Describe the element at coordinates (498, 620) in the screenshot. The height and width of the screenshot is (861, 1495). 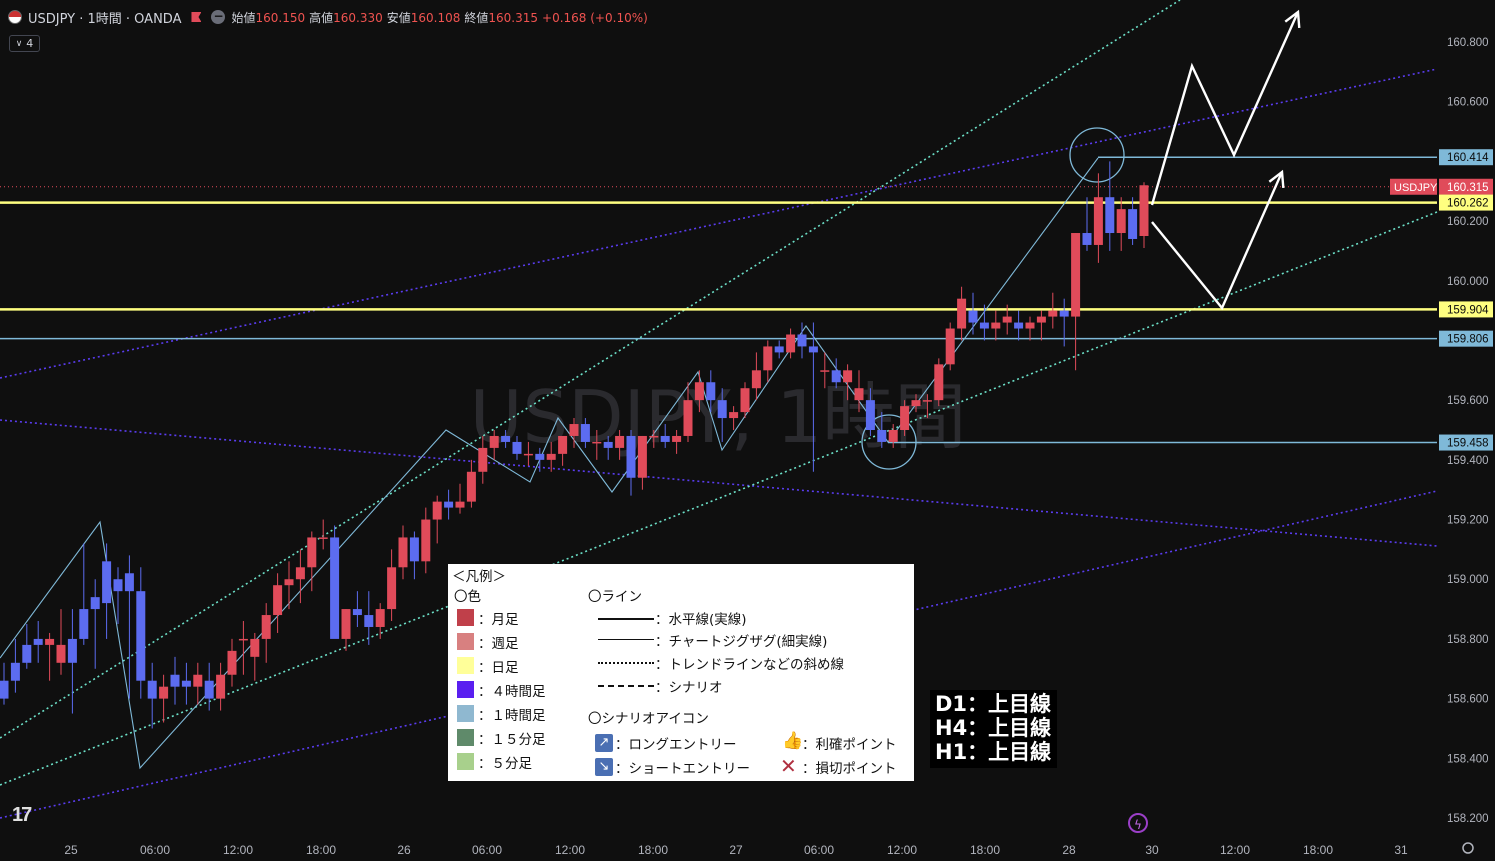
I see `legend-color-label: ：月足` at that location.